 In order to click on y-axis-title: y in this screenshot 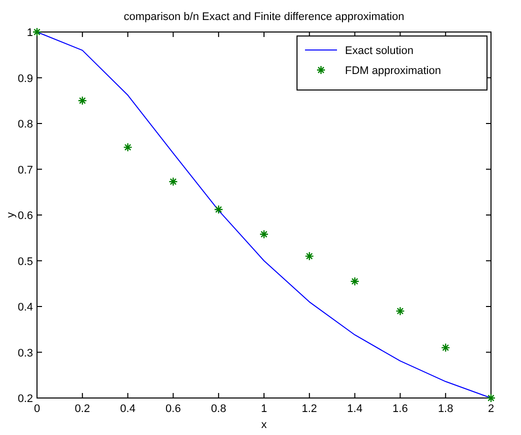, I will do `click(11, 215)`.